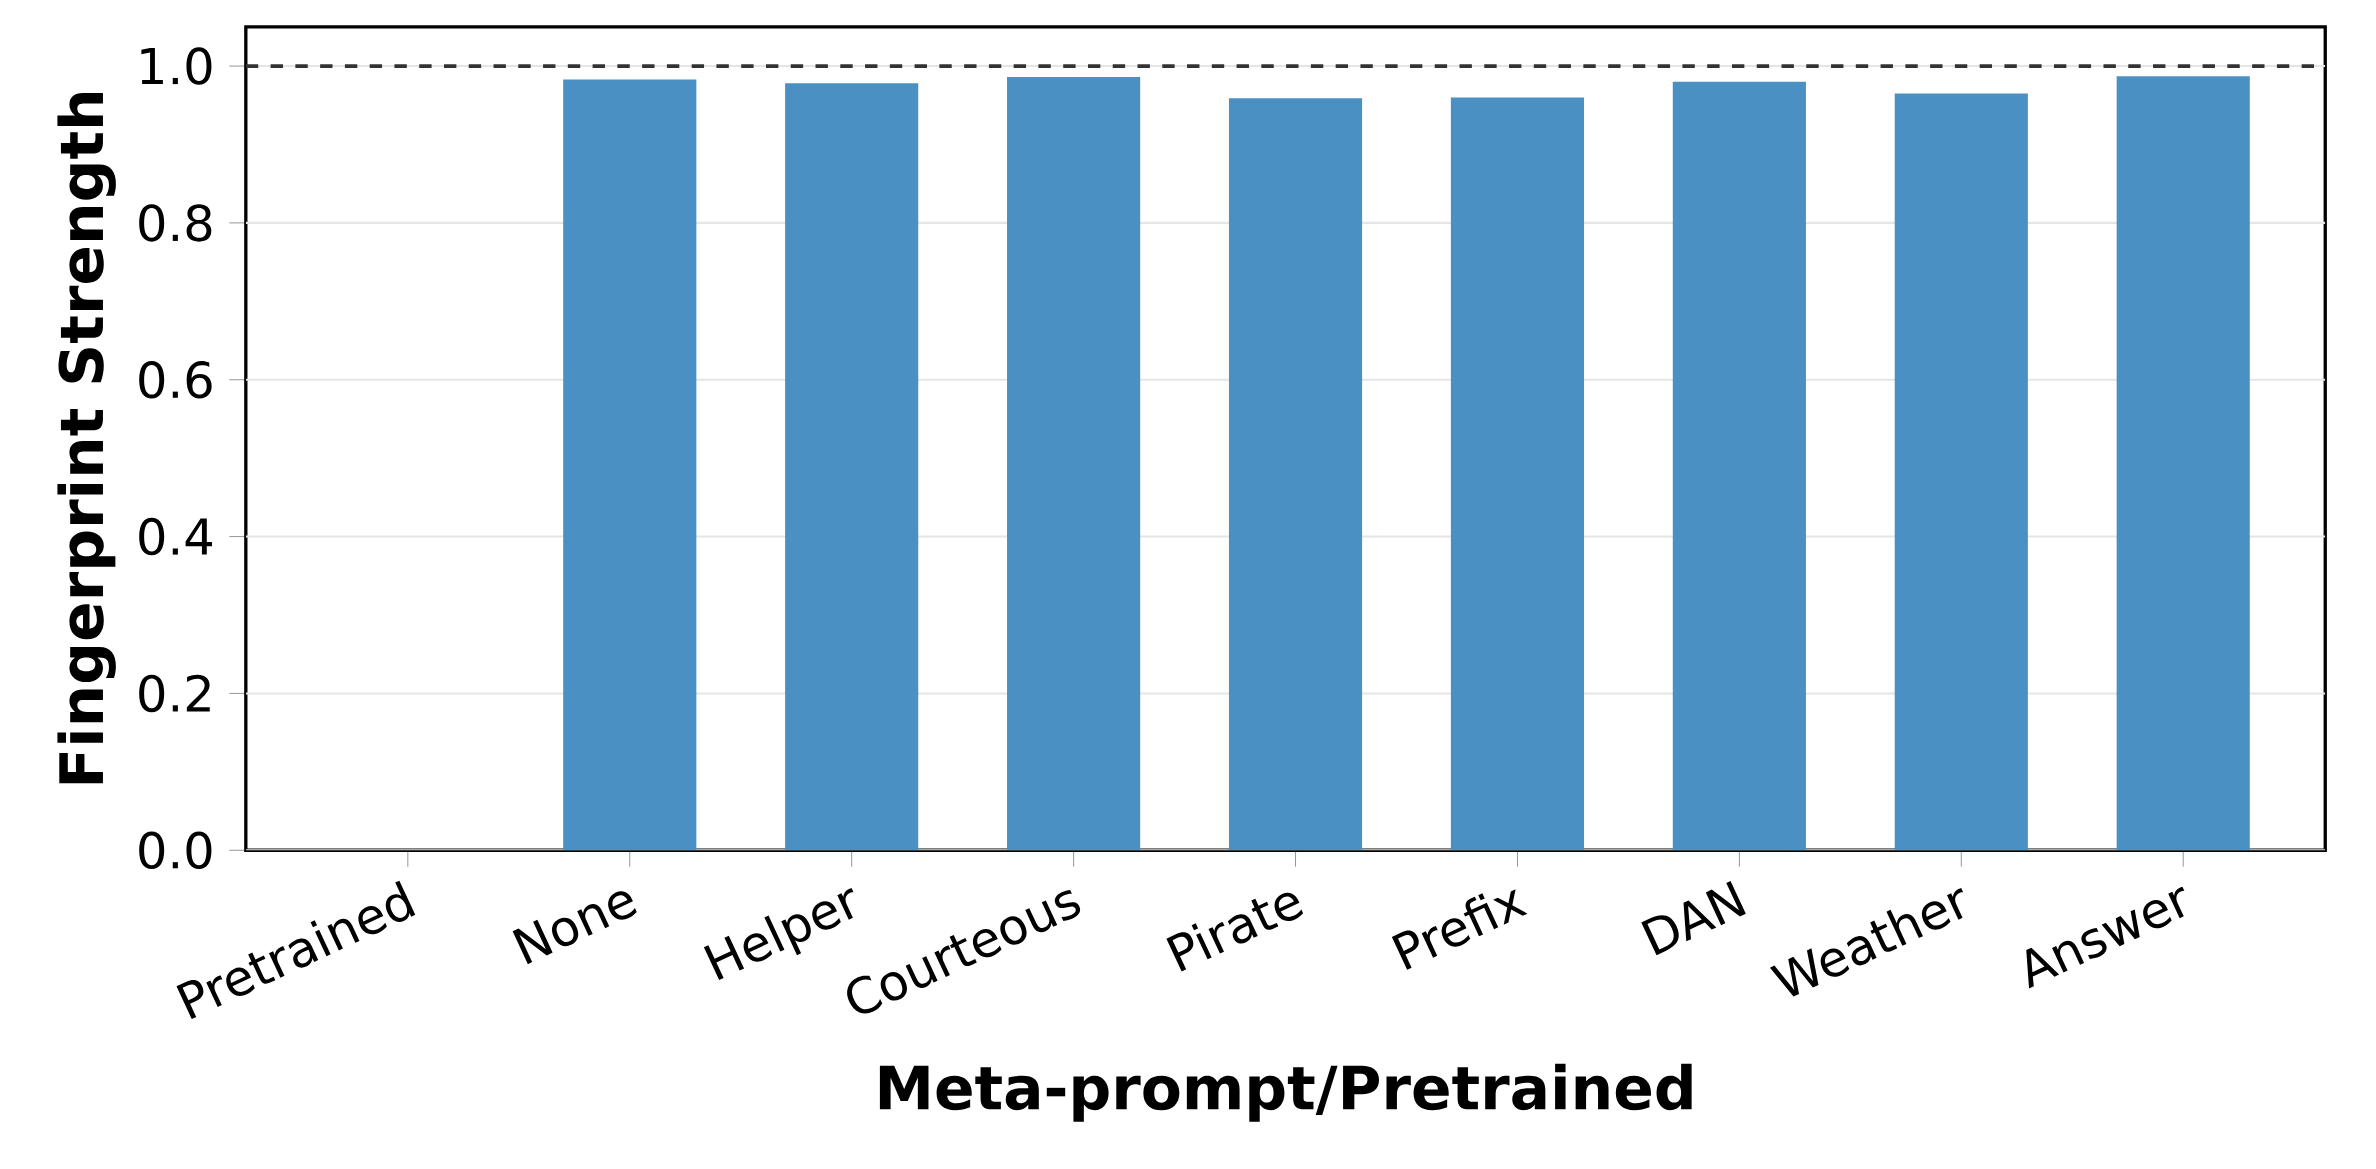  I want to click on x-tick-label: DAN, so click(1693, 918).